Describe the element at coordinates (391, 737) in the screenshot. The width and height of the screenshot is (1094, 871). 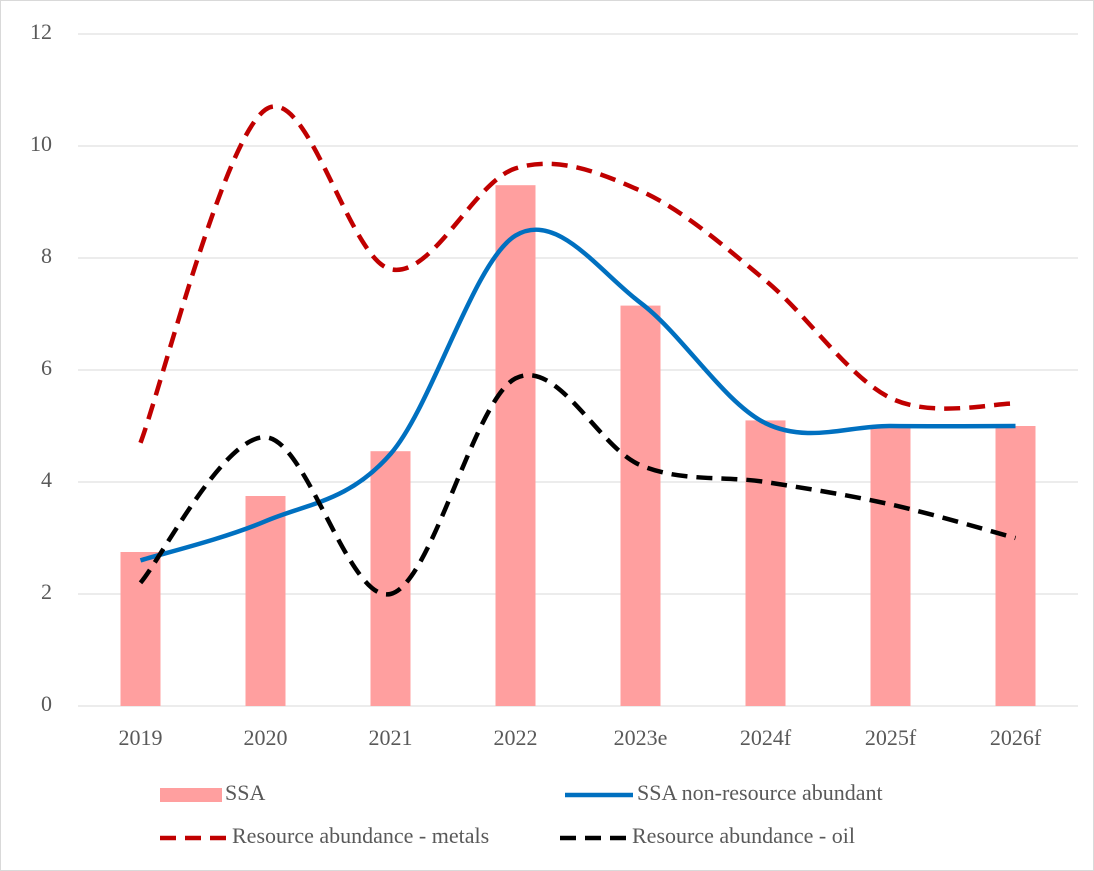
I see `x-tick-label: 2021` at that location.